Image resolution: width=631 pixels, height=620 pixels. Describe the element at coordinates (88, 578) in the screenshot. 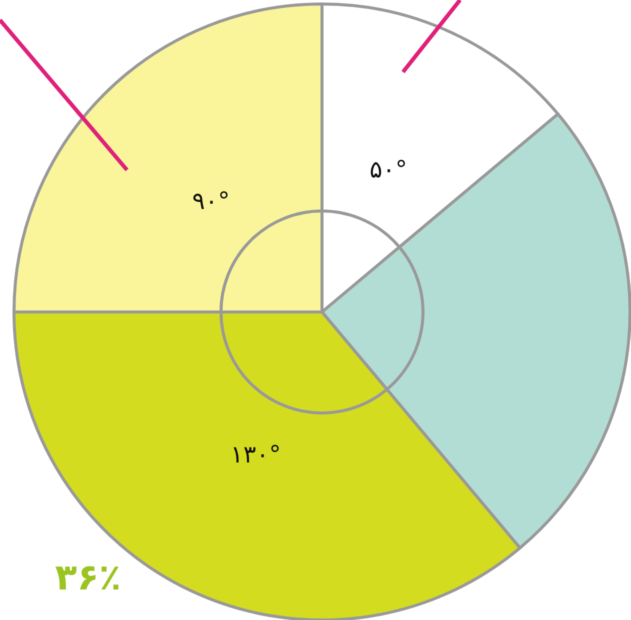

I see `text: ۳۶٪` at that location.